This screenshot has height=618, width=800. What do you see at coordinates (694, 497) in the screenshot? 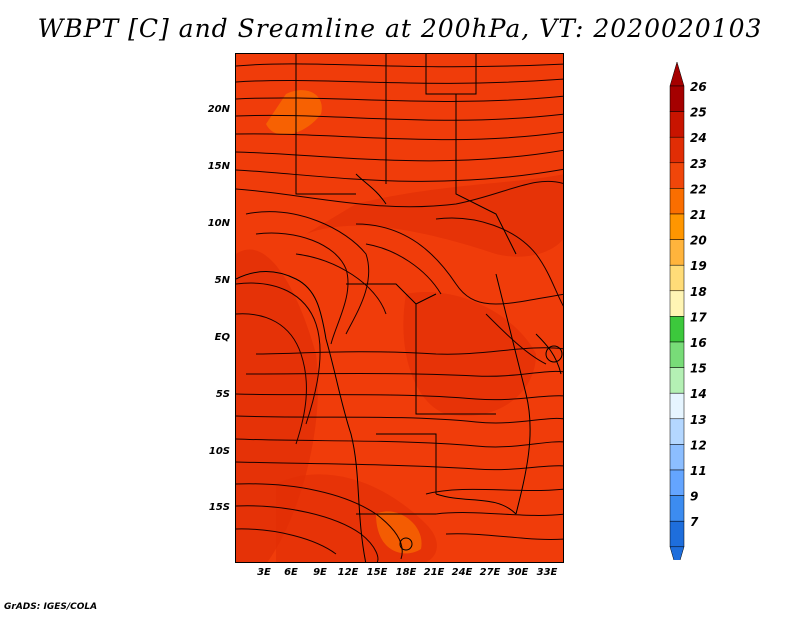
I see `colorbar-label: 9` at bounding box center [694, 497].